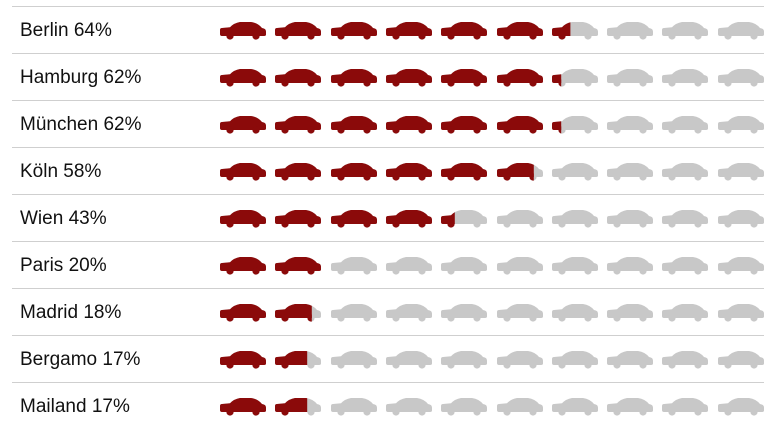  What do you see at coordinates (63, 218) in the screenshot?
I see `row-label: Wien 43%` at bounding box center [63, 218].